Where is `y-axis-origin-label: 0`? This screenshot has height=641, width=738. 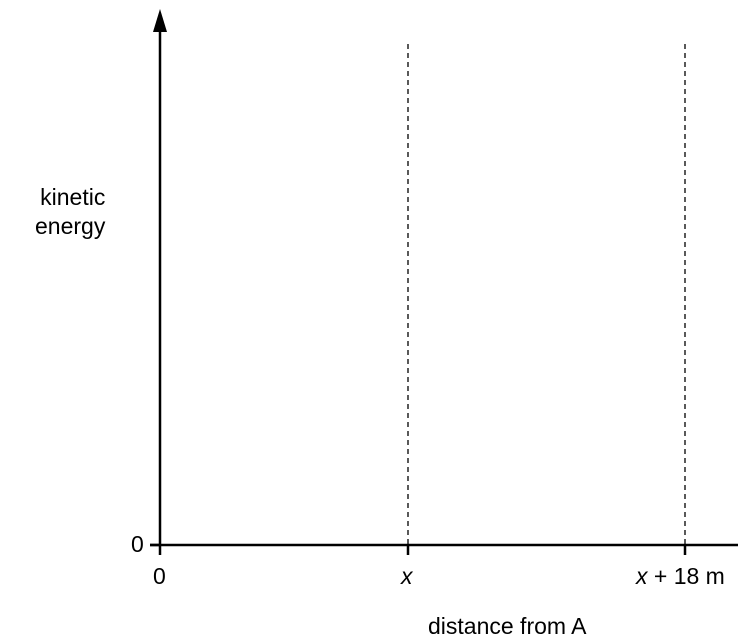 y-axis-origin-label: 0 is located at coordinates (137, 544).